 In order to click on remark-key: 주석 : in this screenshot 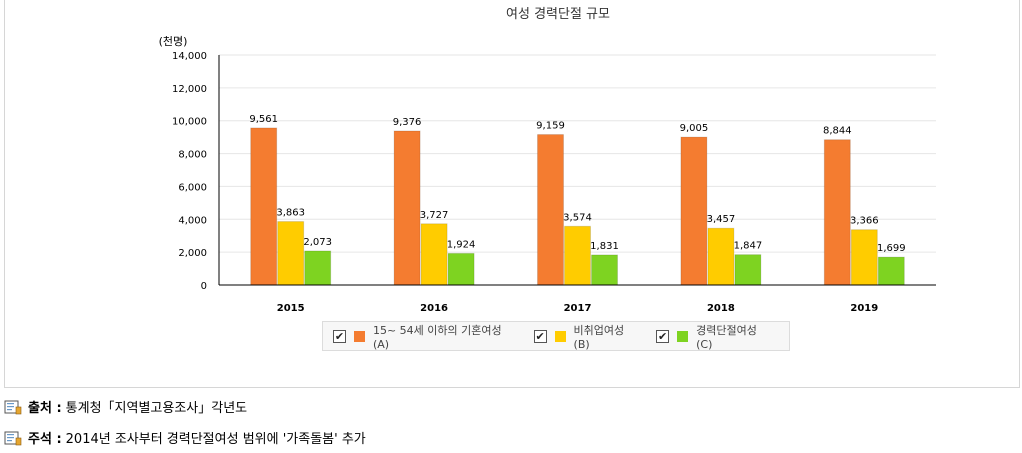, I will do `click(45, 439)`.